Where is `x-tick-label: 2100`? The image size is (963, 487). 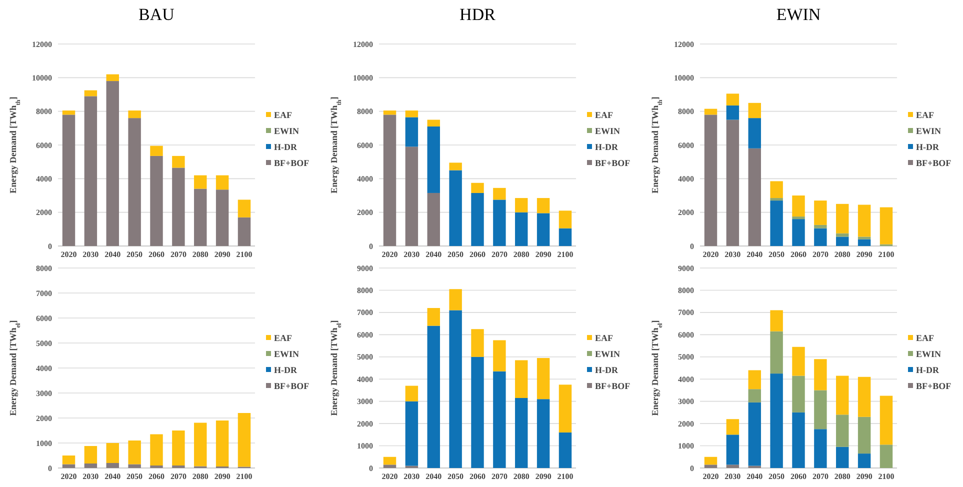
x-tick-label: 2100 is located at coordinates (565, 476).